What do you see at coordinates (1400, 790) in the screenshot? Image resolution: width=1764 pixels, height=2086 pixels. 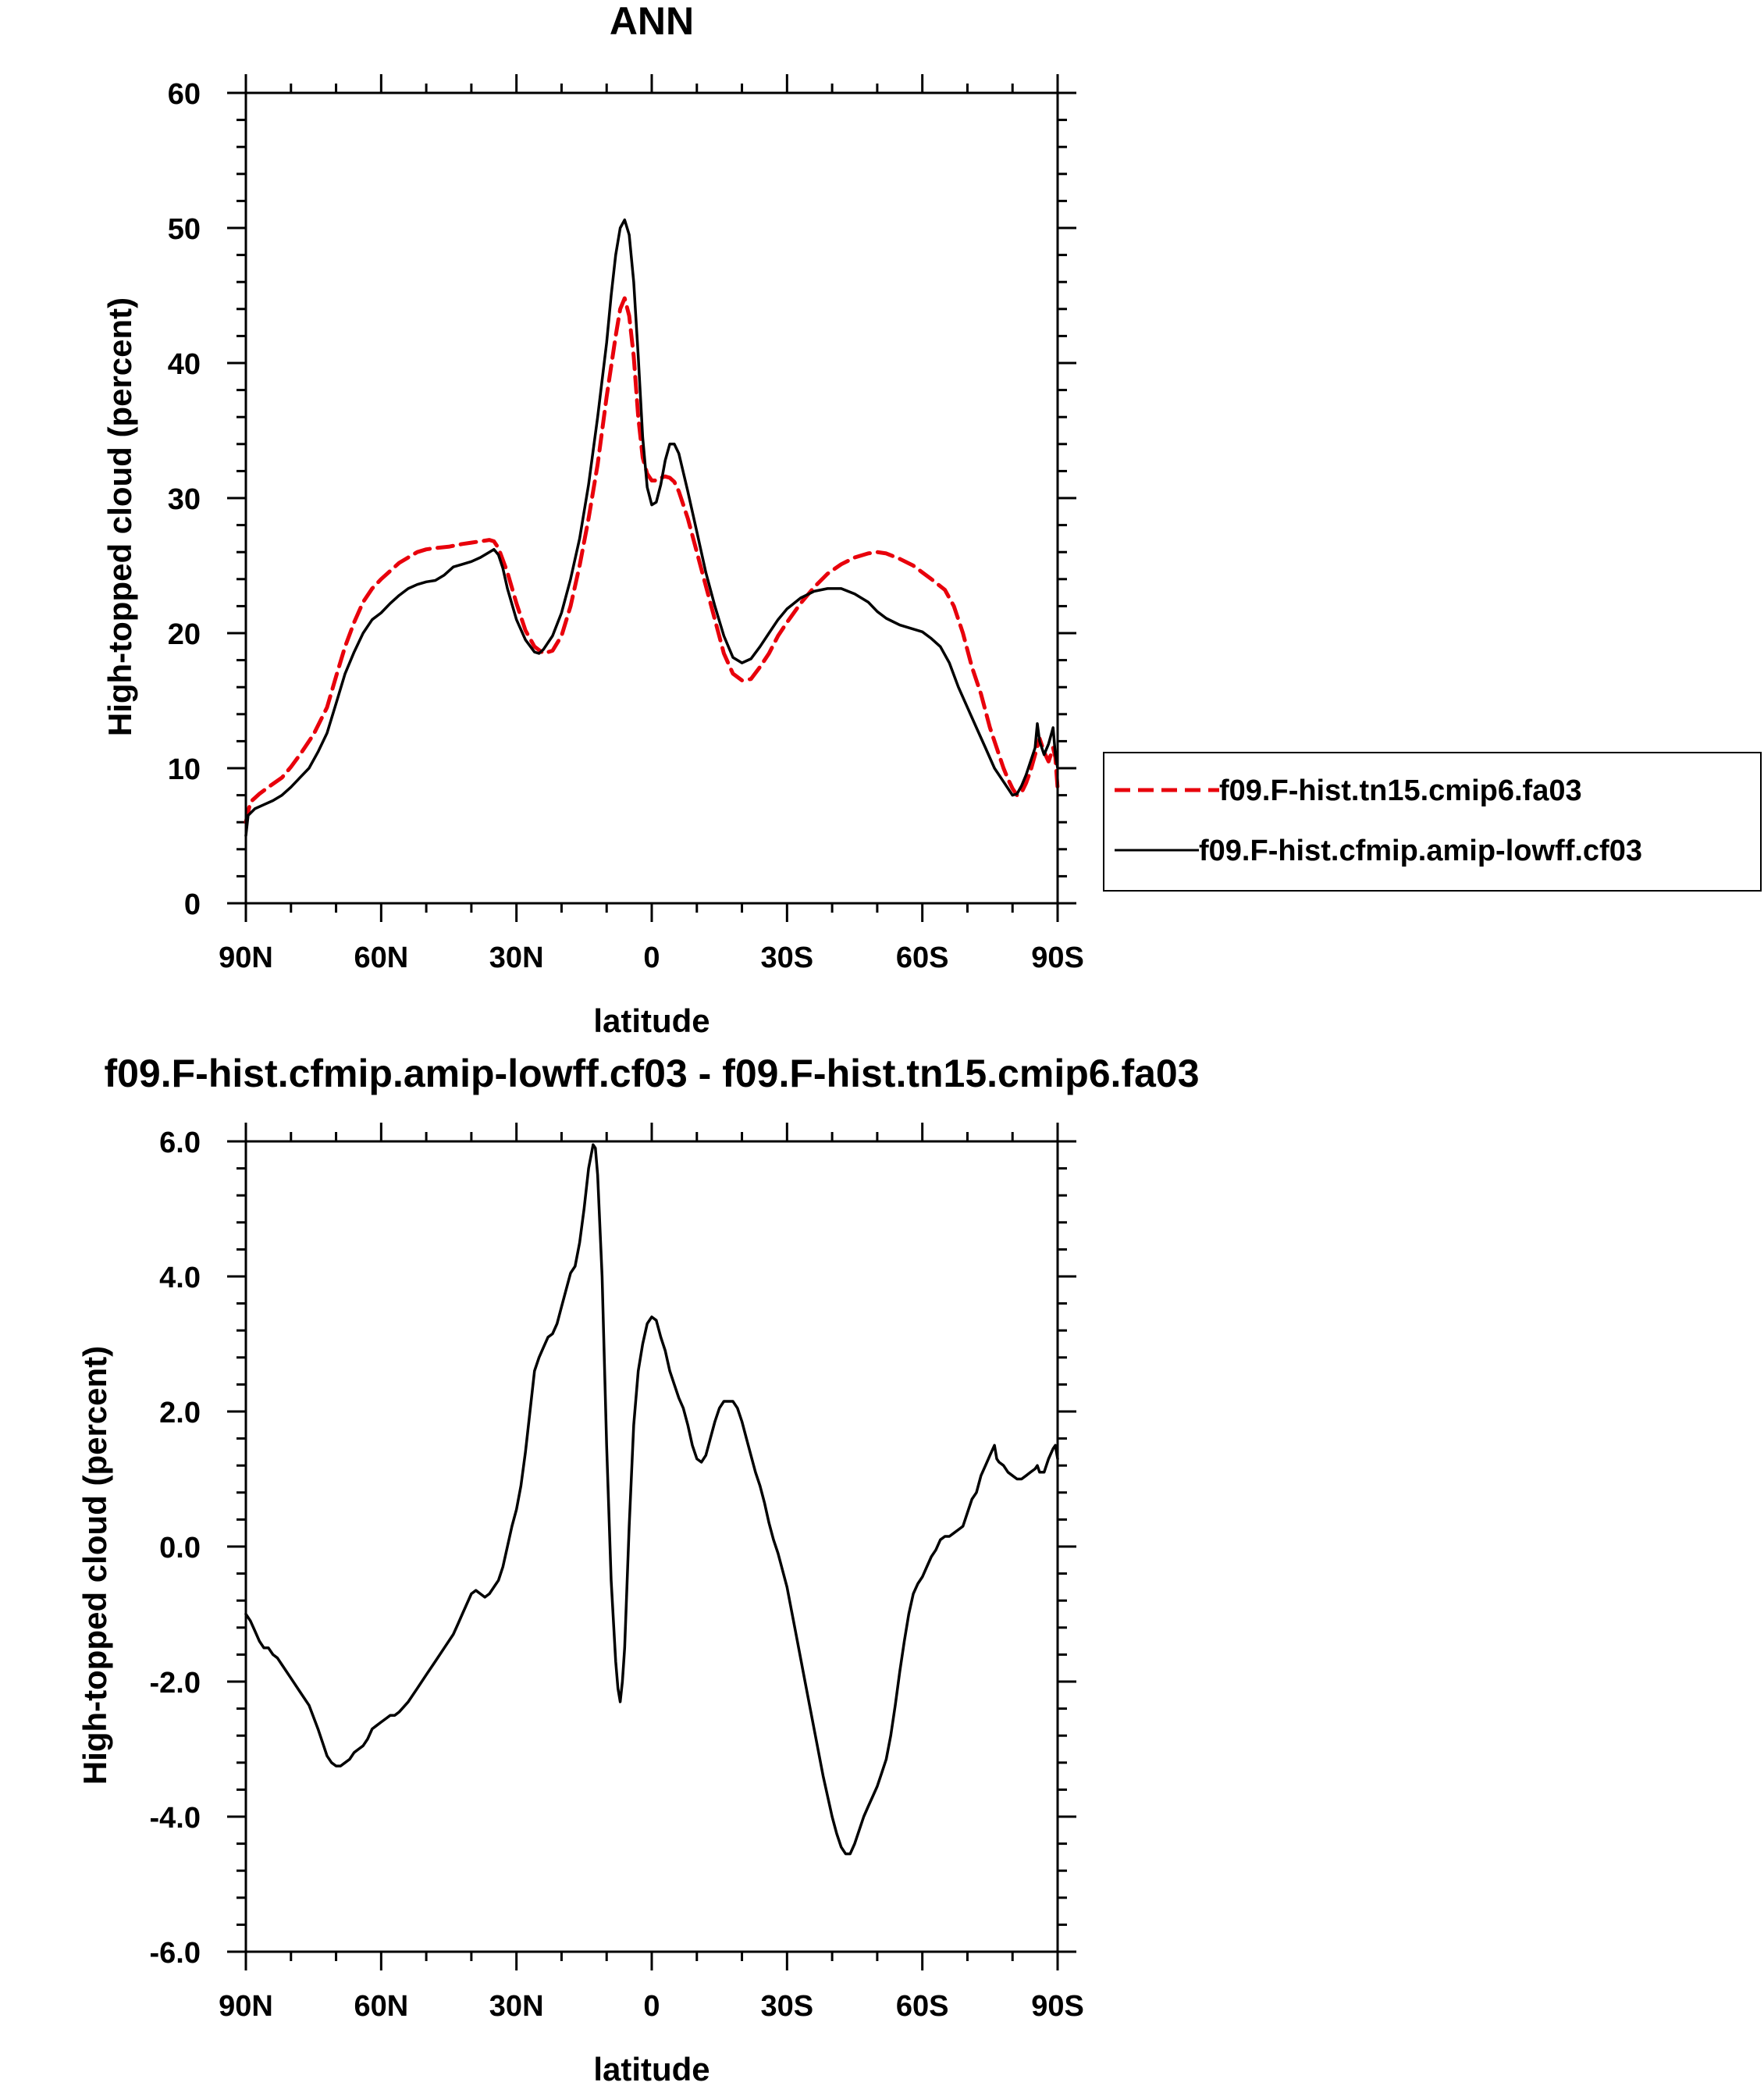 I see `legend-label-series-1: f09.F-hist.tn15.cmip6.fa03` at bounding box center [1400, 790].